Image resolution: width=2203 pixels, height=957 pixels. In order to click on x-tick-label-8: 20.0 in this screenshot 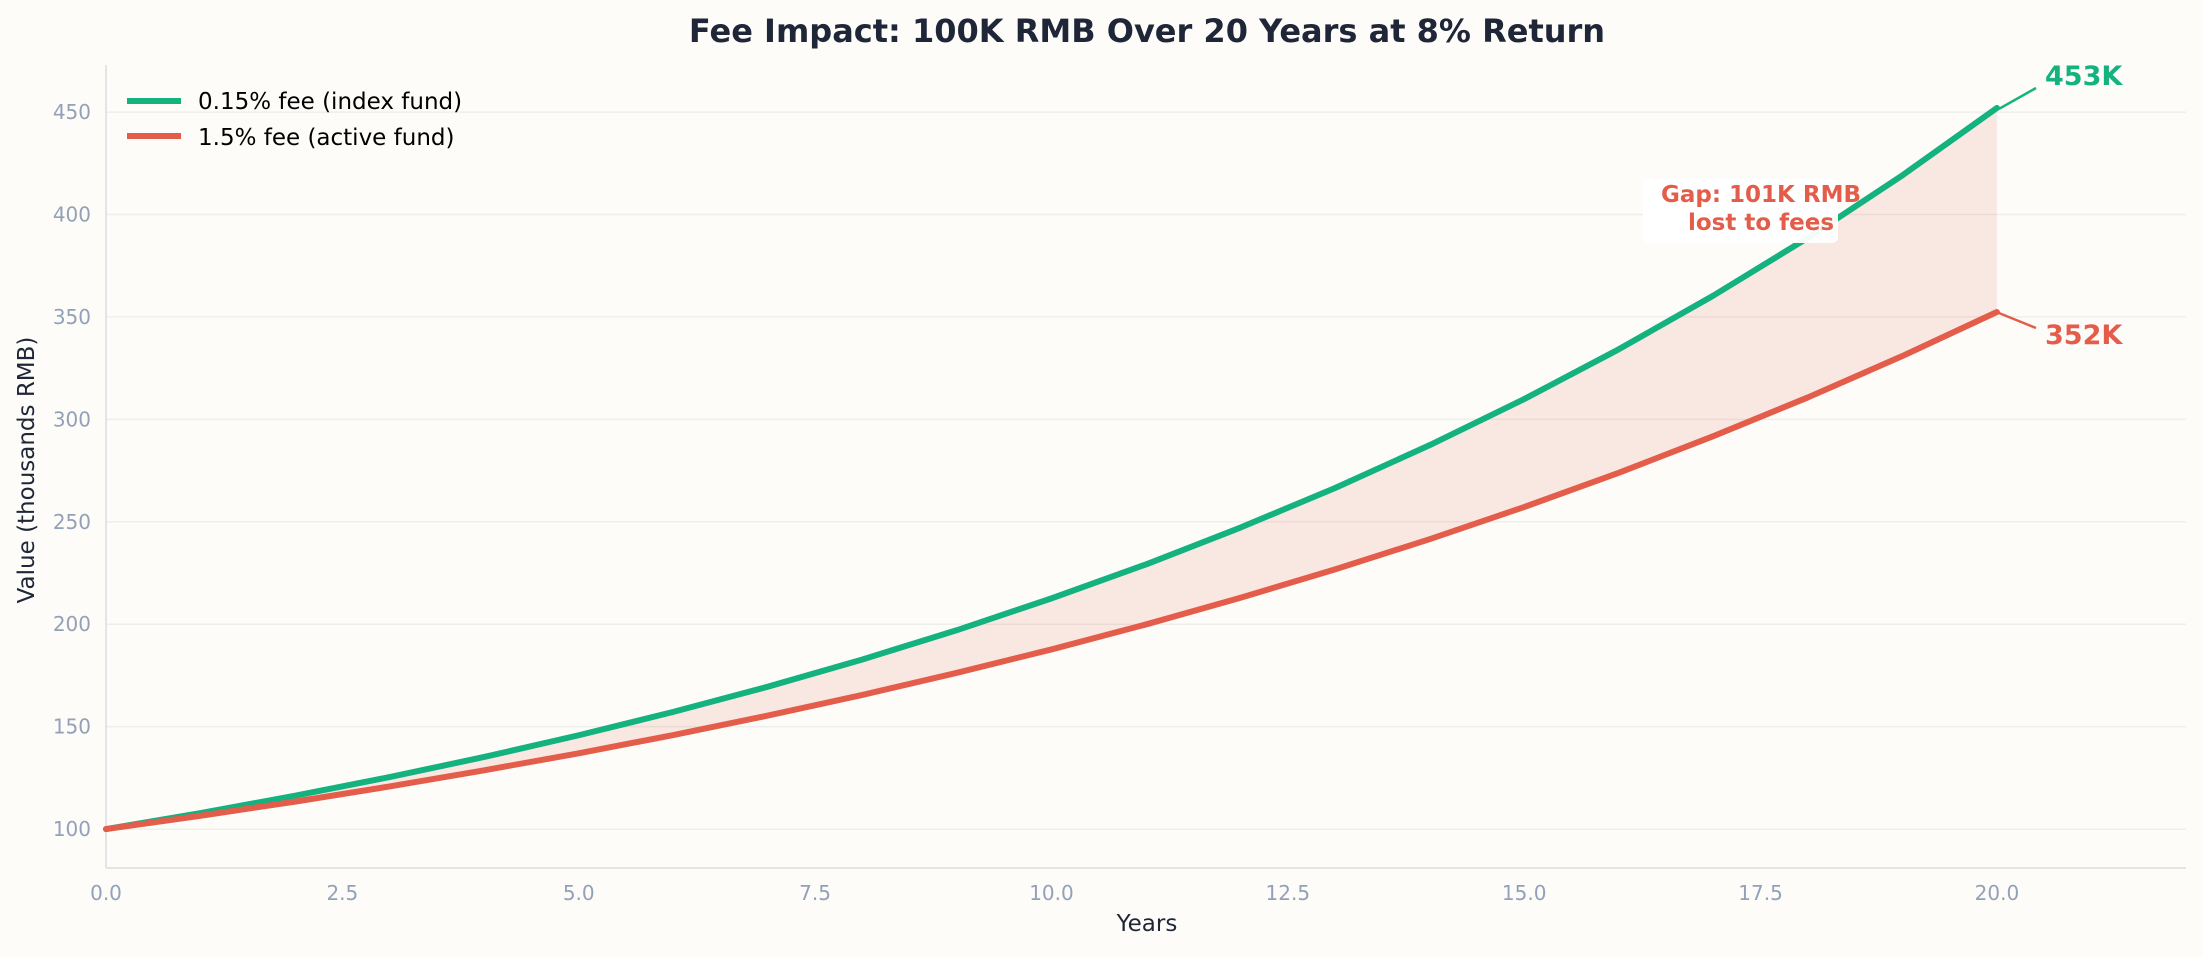, I will do `click(1997, 893)`.